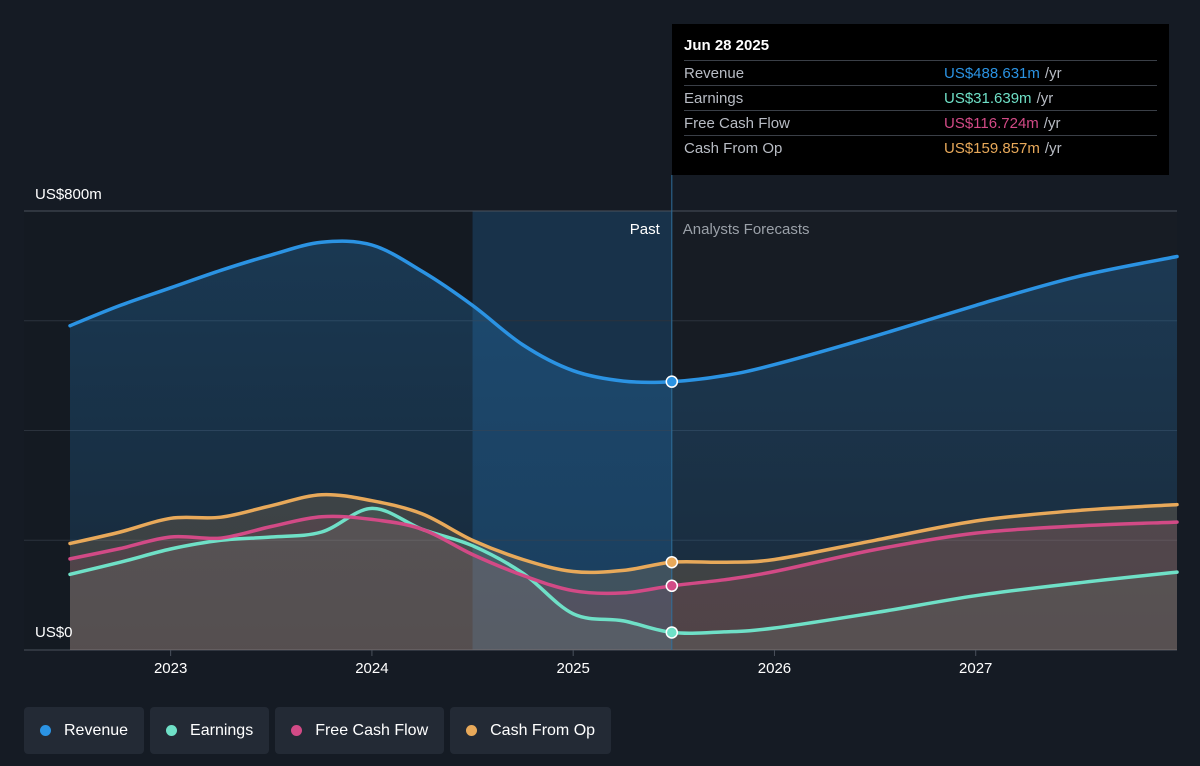 The width and height of the screenshot is (1200, 766). Describe the element at coordinates (920, 72) in the screenshot. I see `tooltip-row-revenue: Revenue US$488.631m /yr` at that location.